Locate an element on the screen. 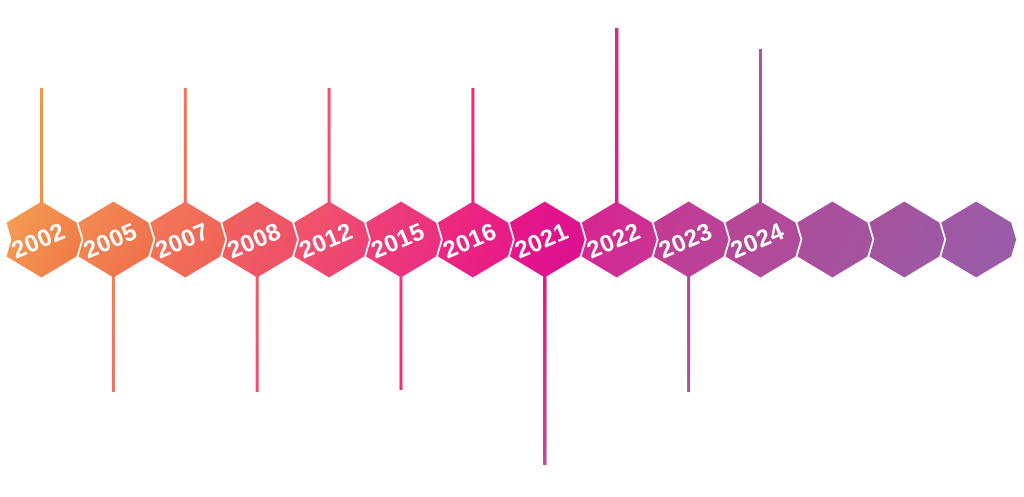  timeline-item-2021: 2021 is located at coordinates (547, 333).